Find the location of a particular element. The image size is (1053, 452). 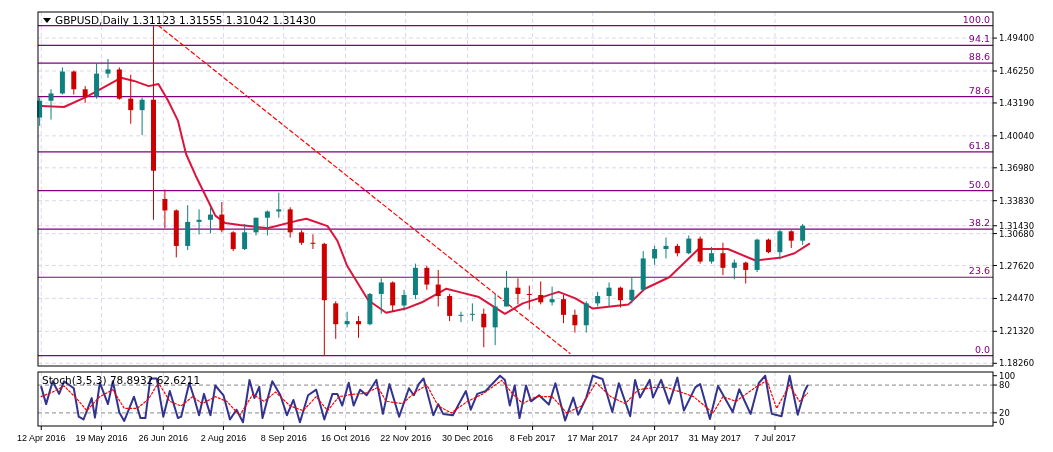

annotation: 23.6 is located at coordinates (979, 271).